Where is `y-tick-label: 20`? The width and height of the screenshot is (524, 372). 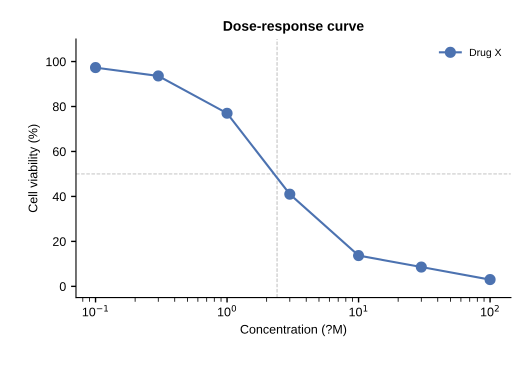
y-tick-label: 20 is located at coordinates (59, 241).